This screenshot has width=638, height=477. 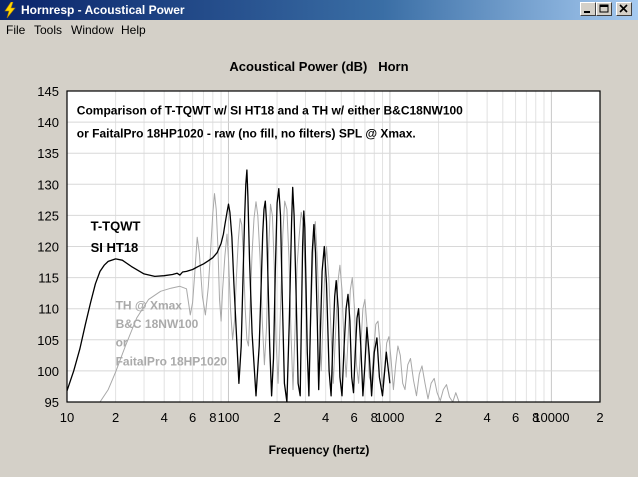 What do you see at coordinates (48, 153) in the screenshot?
I see `y-tick-label: 135` at bounding box center [48, 153].